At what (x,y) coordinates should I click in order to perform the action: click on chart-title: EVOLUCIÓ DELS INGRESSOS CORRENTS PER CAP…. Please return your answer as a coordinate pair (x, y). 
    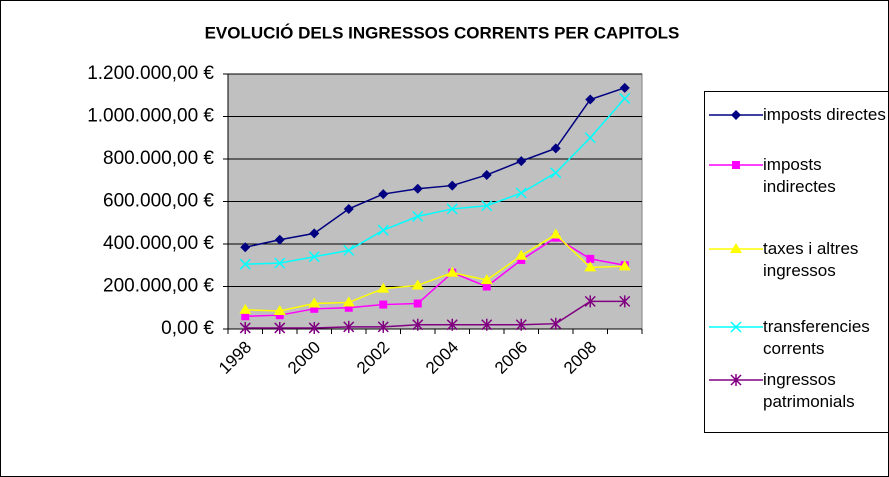
    Looking at the image, I should click on (442, 32).